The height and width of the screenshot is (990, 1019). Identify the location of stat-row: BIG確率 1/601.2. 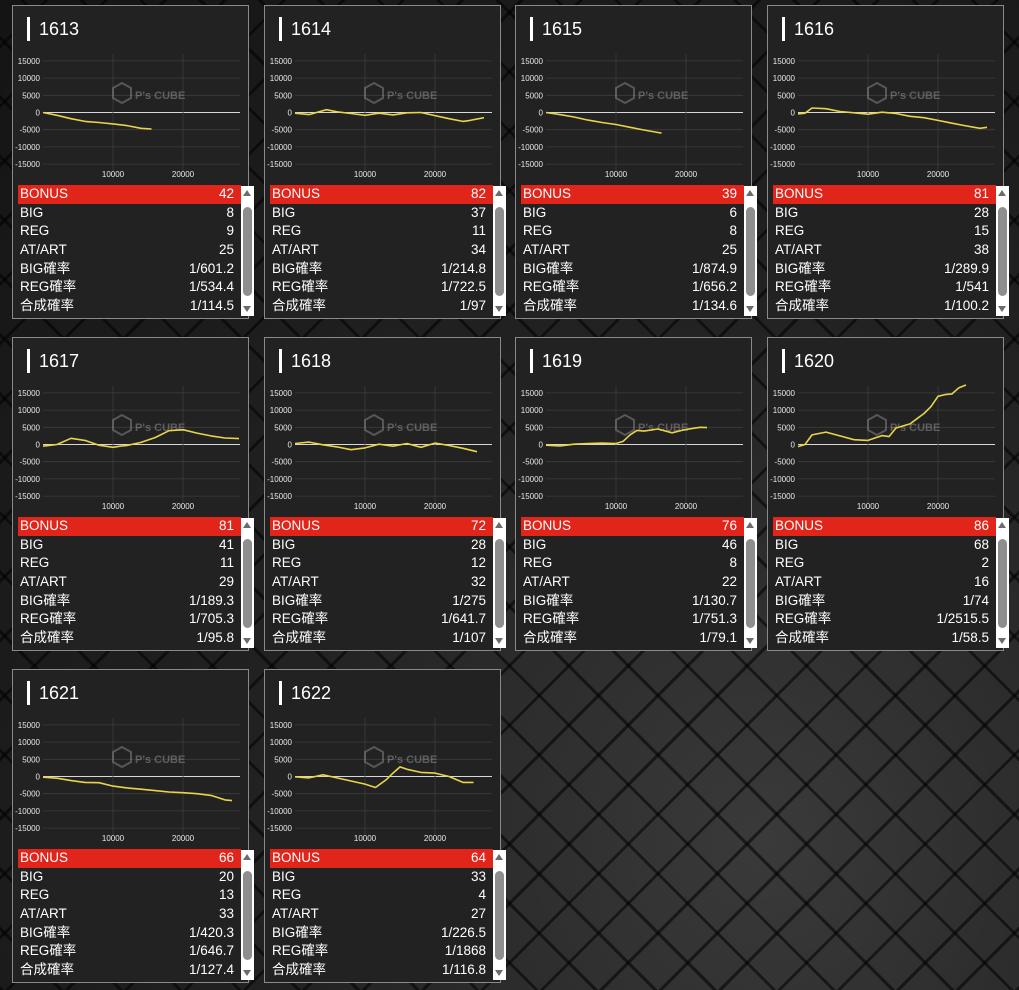
(129, 269).